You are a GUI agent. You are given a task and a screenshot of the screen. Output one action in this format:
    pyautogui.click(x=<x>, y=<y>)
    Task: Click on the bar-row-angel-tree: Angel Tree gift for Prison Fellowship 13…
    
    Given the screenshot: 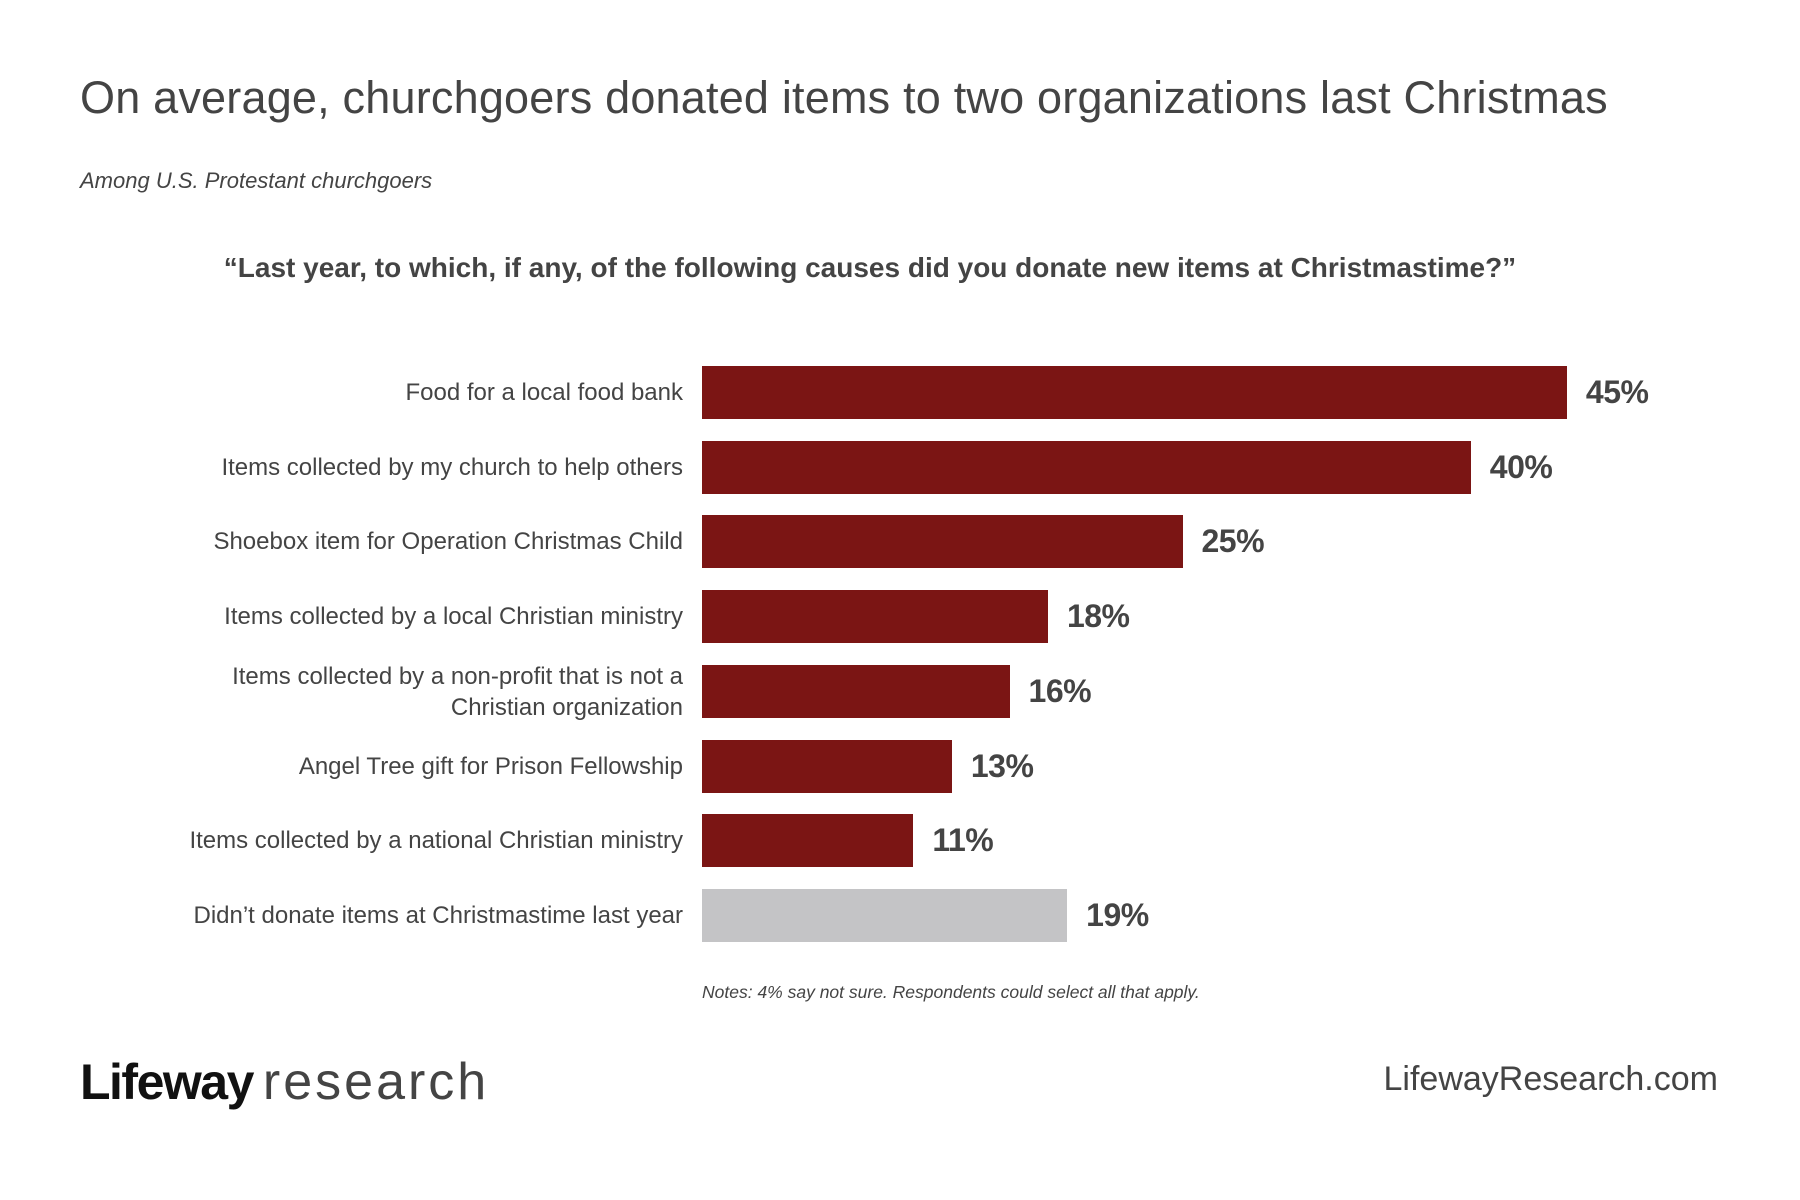 What is the action you would take?
    pyautogui.click(x=900, y=766)
    